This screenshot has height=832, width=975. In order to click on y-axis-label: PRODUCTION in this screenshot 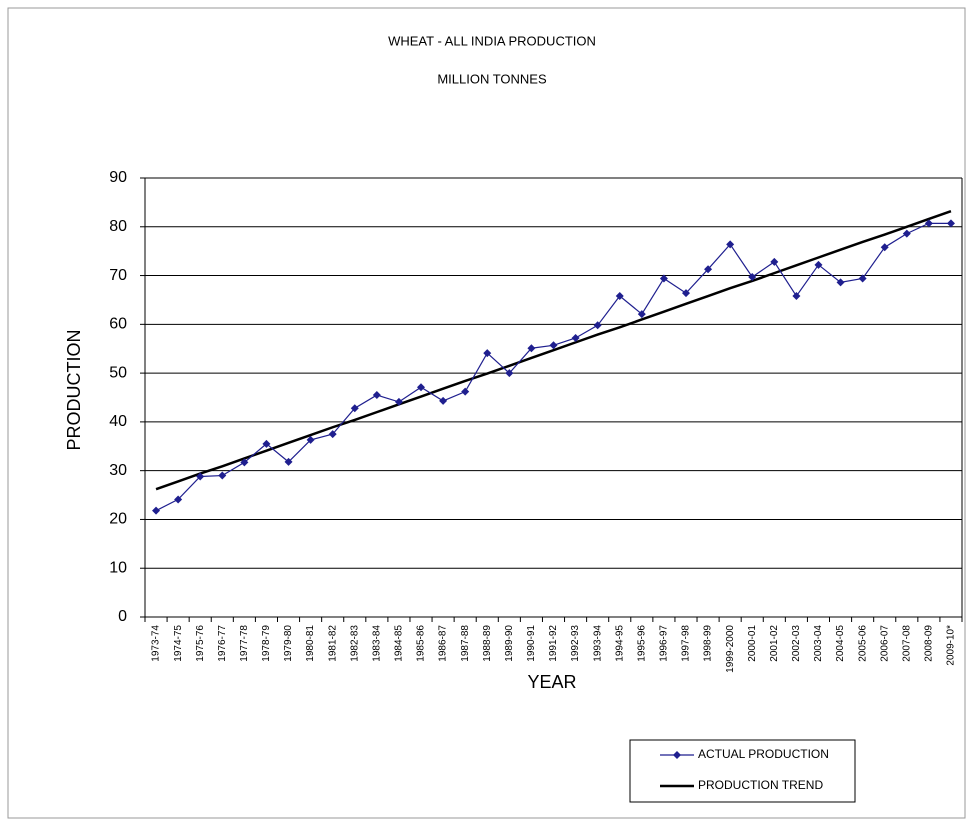, I will do `click(74, 390)`.